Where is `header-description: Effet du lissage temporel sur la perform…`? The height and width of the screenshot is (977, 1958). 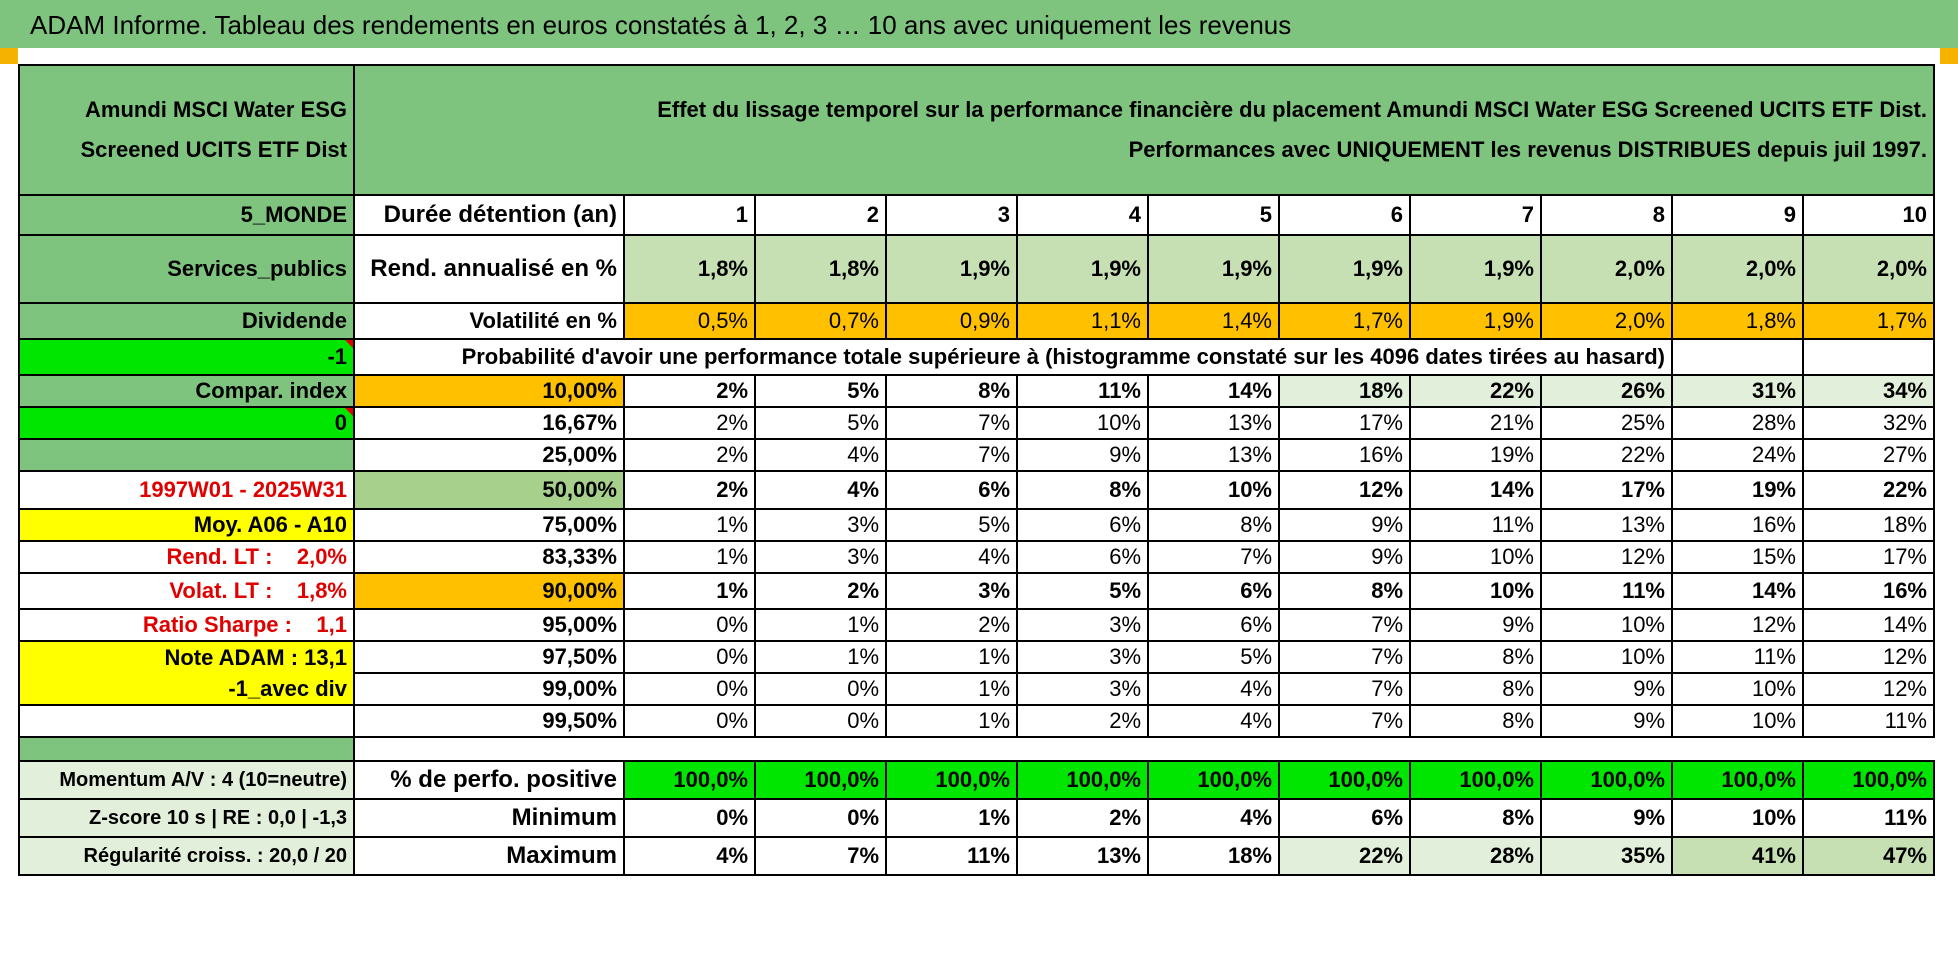
header-description: Effet du lissage temporel sur la perform… is located at coordinates (1144, 130).